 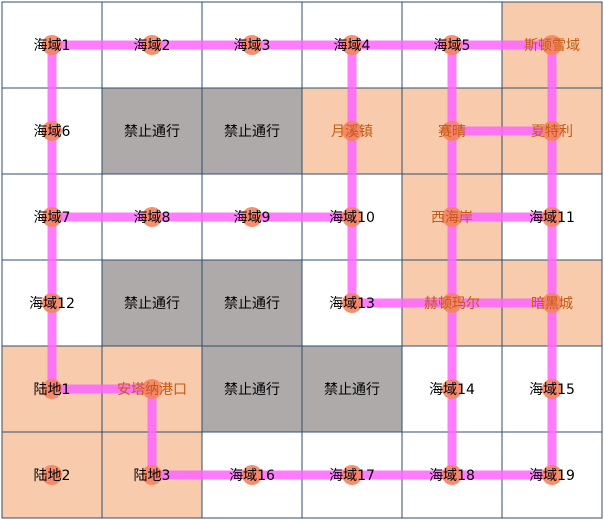 I want to click on cell-label: 陆地3, so click(x=152, y=476).